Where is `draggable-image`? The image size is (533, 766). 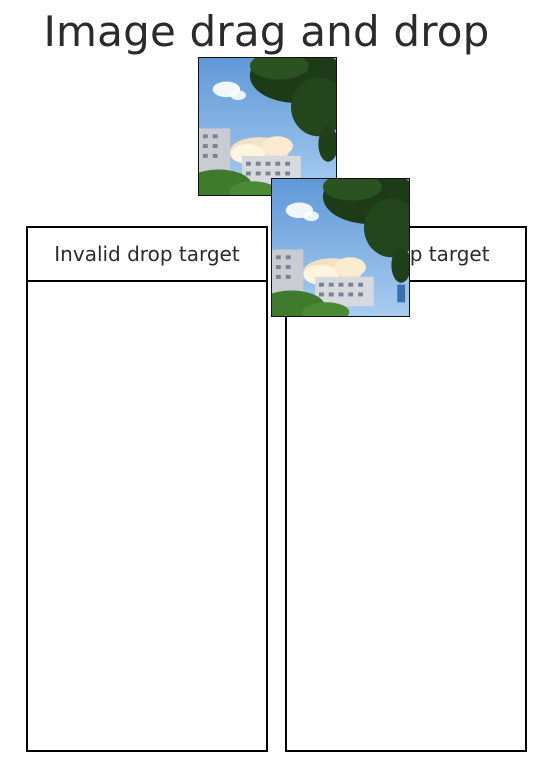 draggable-image is located at coordinates (267, 126).